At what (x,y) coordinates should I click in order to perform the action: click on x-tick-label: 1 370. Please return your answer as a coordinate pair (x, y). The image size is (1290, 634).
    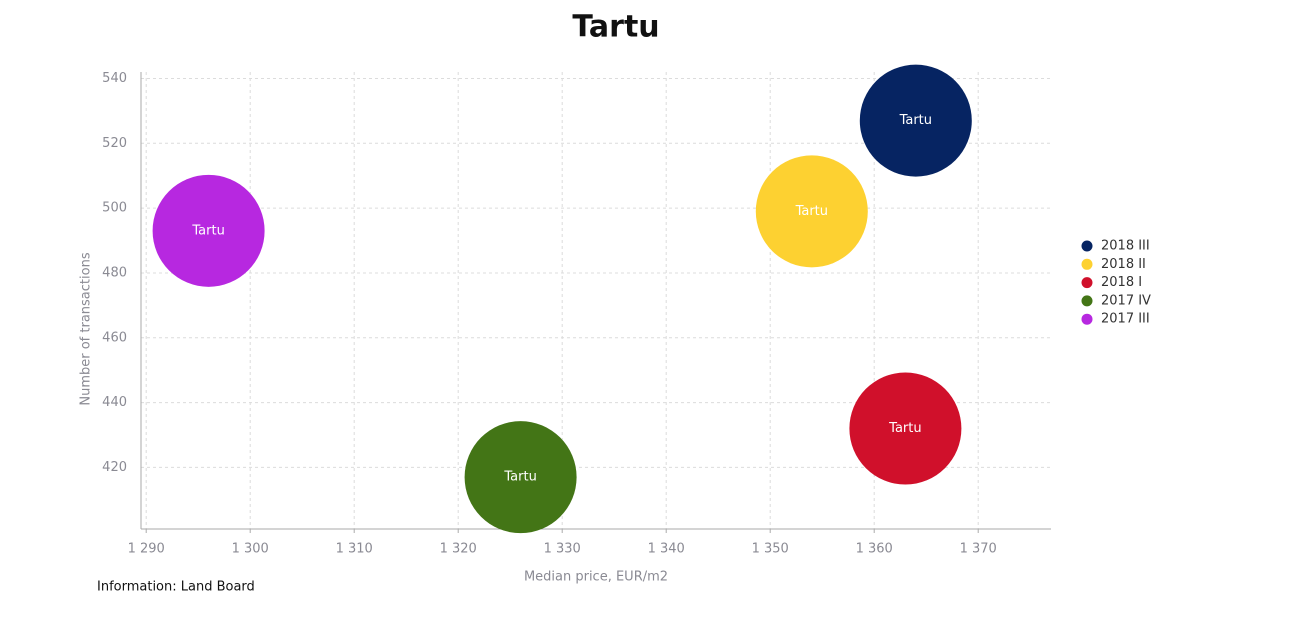
    Looking at the image, I should click on (978, 549).